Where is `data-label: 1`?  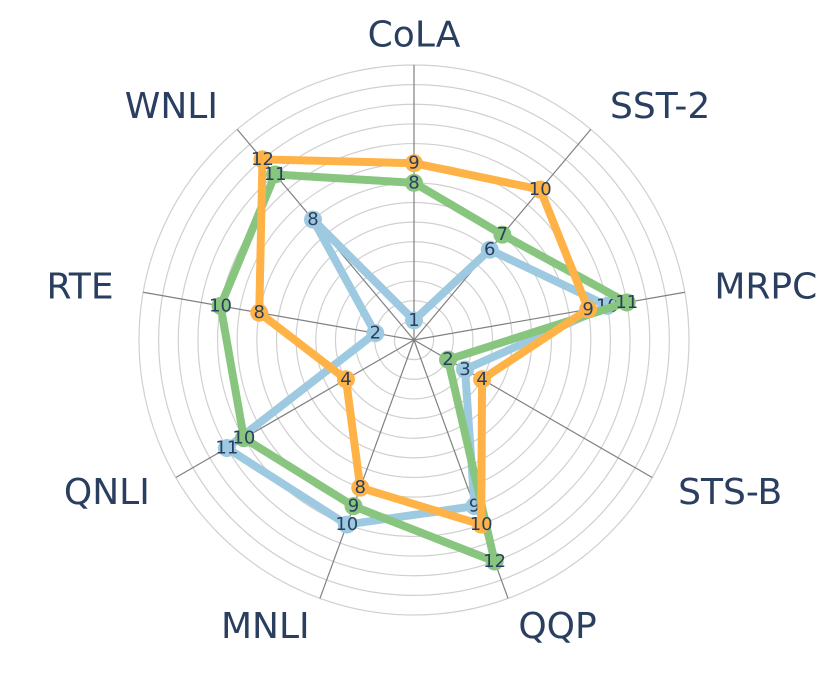 data-label: 1 is located at coordinates (413, 320).